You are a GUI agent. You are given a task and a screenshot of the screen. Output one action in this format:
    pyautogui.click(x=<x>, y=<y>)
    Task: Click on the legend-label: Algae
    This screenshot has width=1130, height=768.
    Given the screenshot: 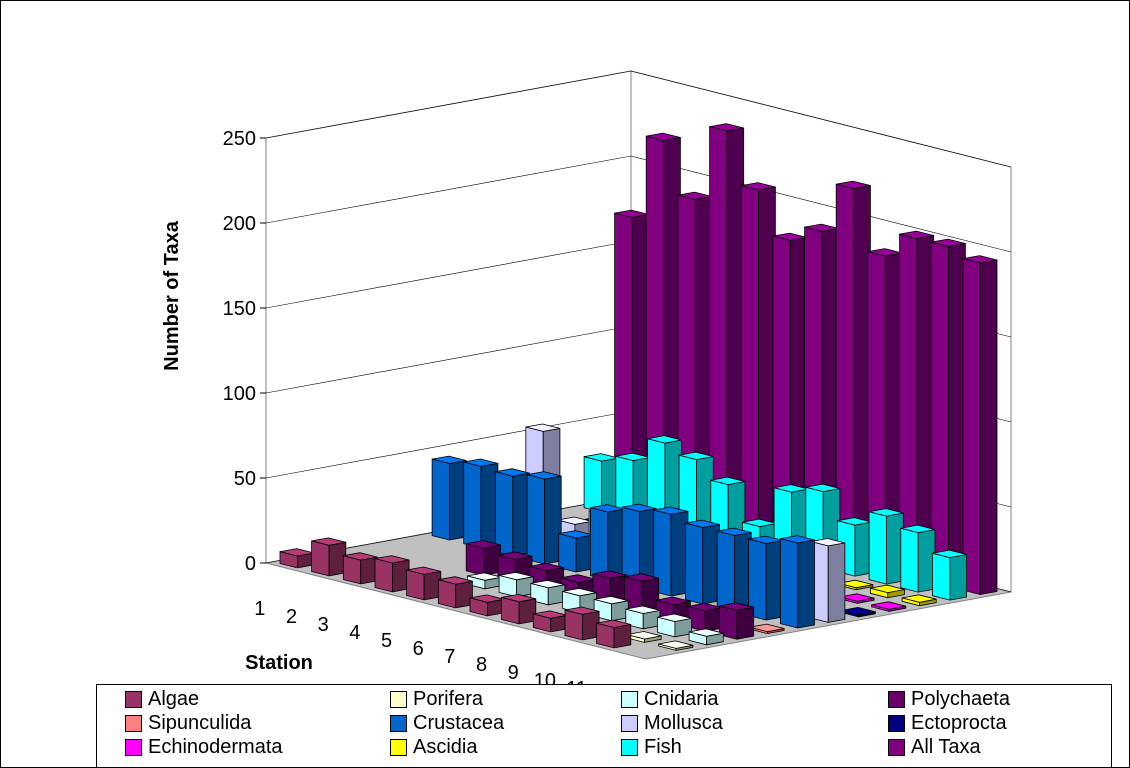 What is the action you would take?
    pyautogui.click(x=174, y=699)
    